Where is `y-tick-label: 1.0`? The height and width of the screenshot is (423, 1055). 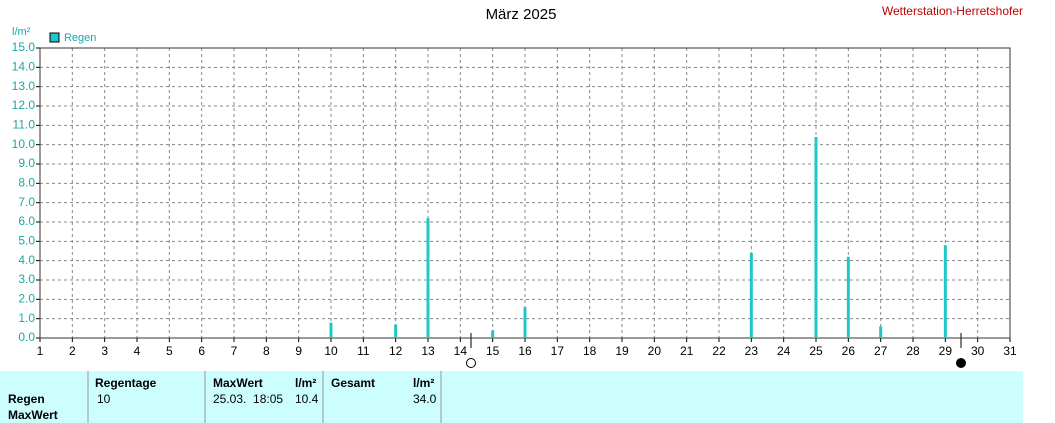 y-tick-label: 1.0 is located at coordinates (26, 318).